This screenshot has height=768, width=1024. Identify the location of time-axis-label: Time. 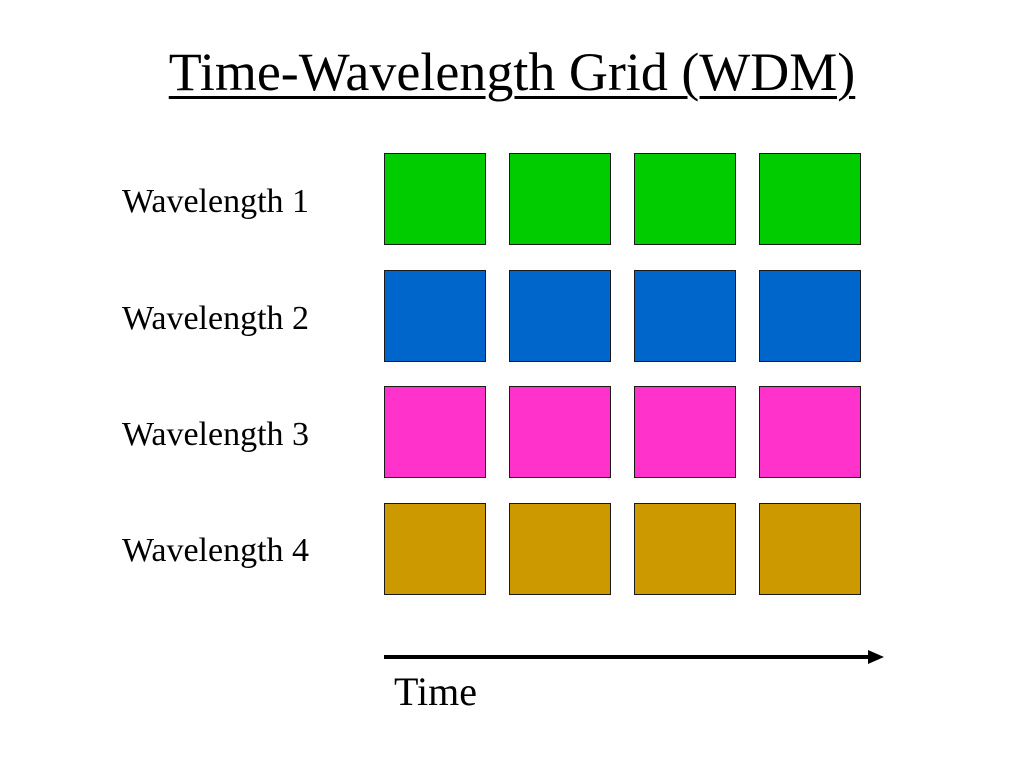
(436, 691).